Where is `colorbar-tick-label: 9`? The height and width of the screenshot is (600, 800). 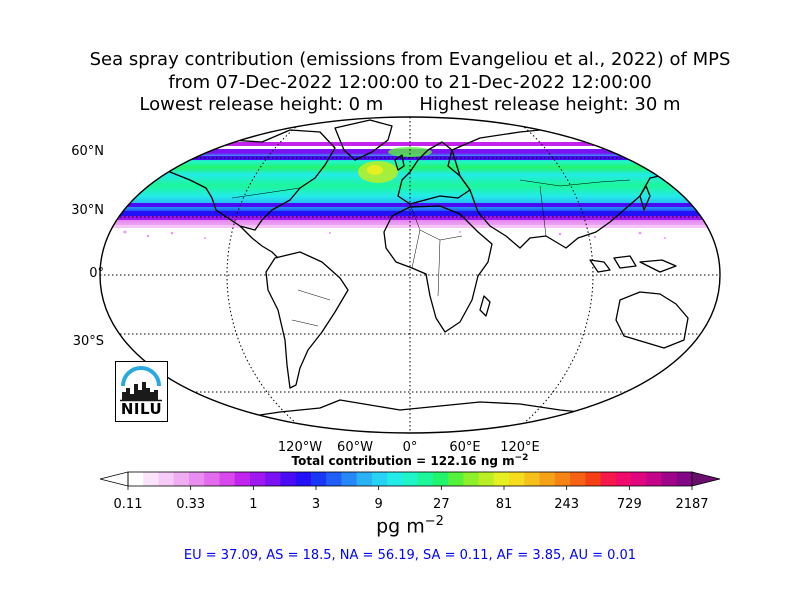
colorbar-tick-label: 9 is located at coordinates (379, 504).